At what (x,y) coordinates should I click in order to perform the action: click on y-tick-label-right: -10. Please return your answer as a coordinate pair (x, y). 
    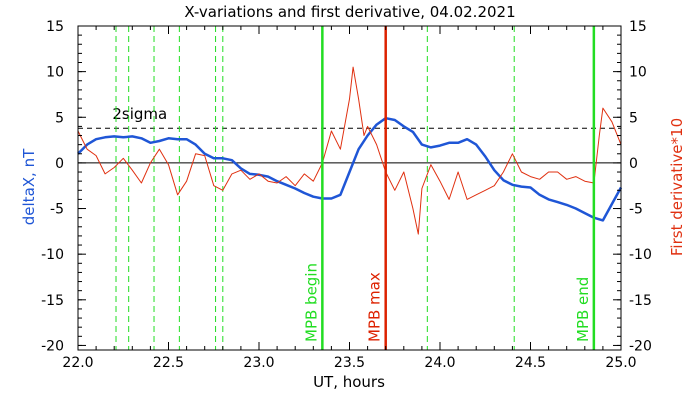
    Looking at the image, I should click on (640, 255).